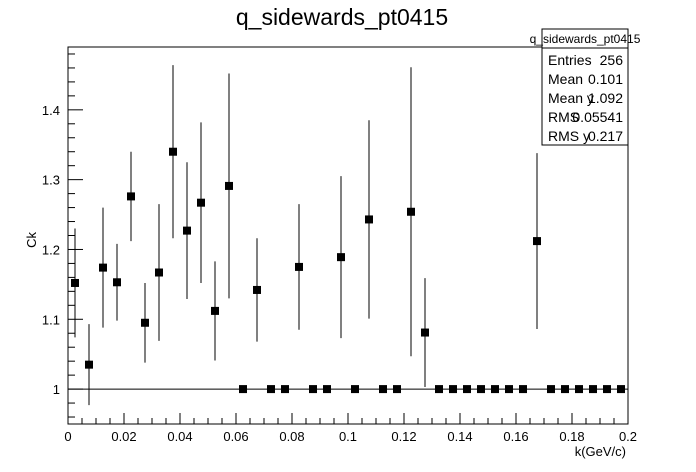 The image size is (696, 472). What do you see at coordinates (56, 389) in the screenshot?
I see `y-tick-label: 1` at bounding box center [56, 389].